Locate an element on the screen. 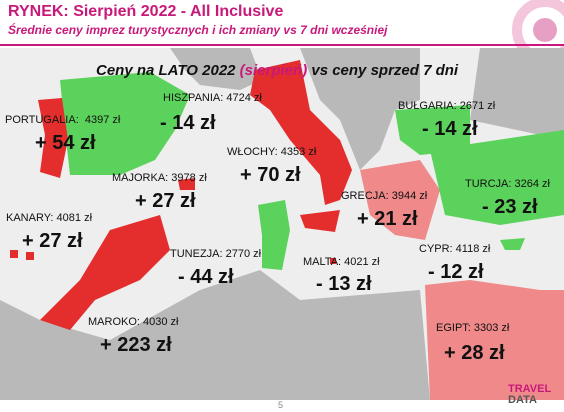  page-number: 5 is located at coordinates (281, 405).